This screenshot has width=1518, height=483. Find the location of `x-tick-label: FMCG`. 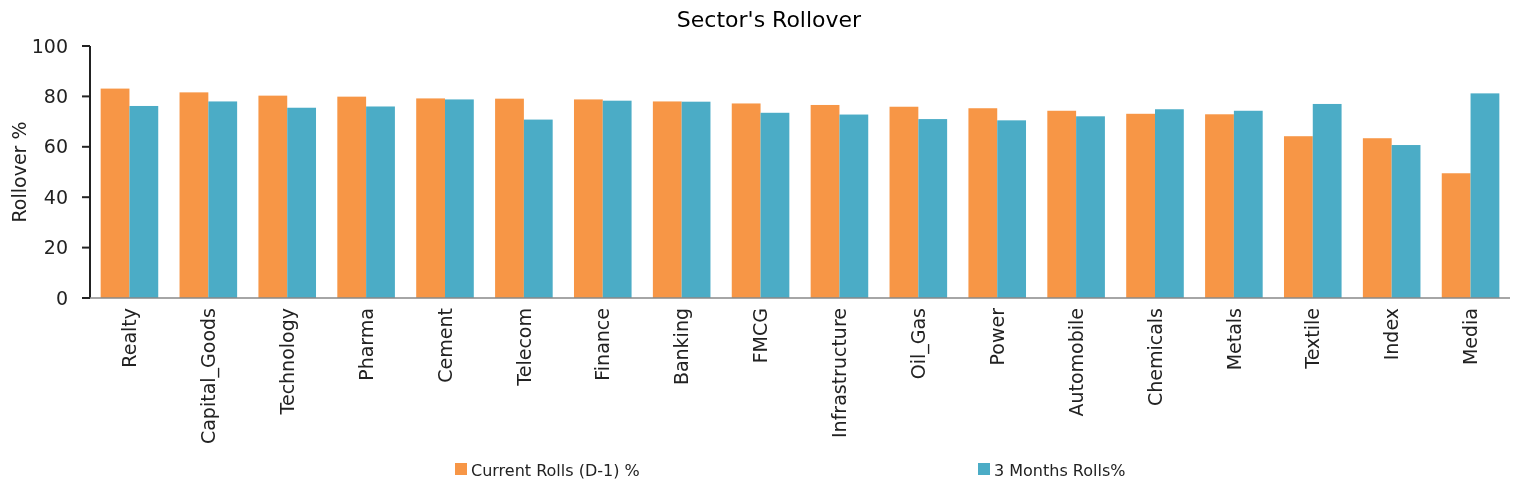

x-tick-label: FMCG is located at coordinates (760, 336).